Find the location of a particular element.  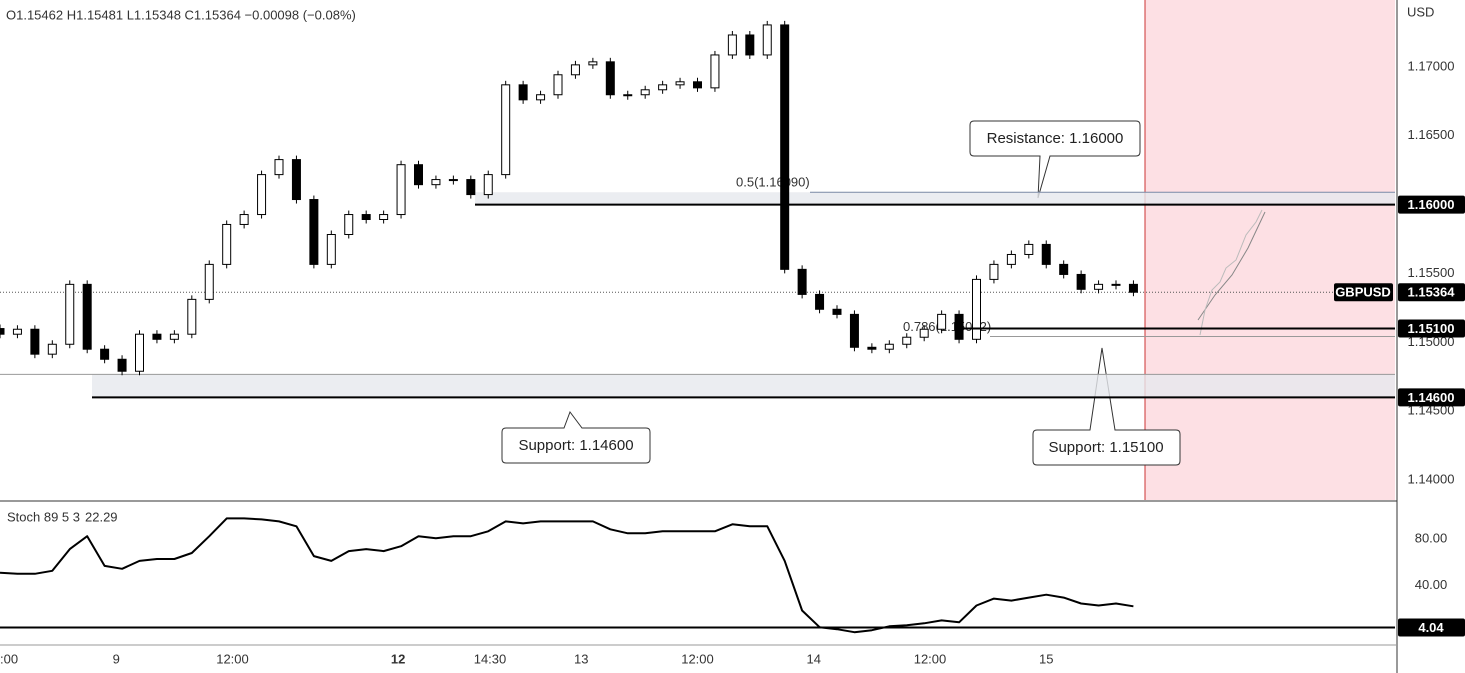

last-price-label: 1.15364 is located at coordinates (1432, 292).